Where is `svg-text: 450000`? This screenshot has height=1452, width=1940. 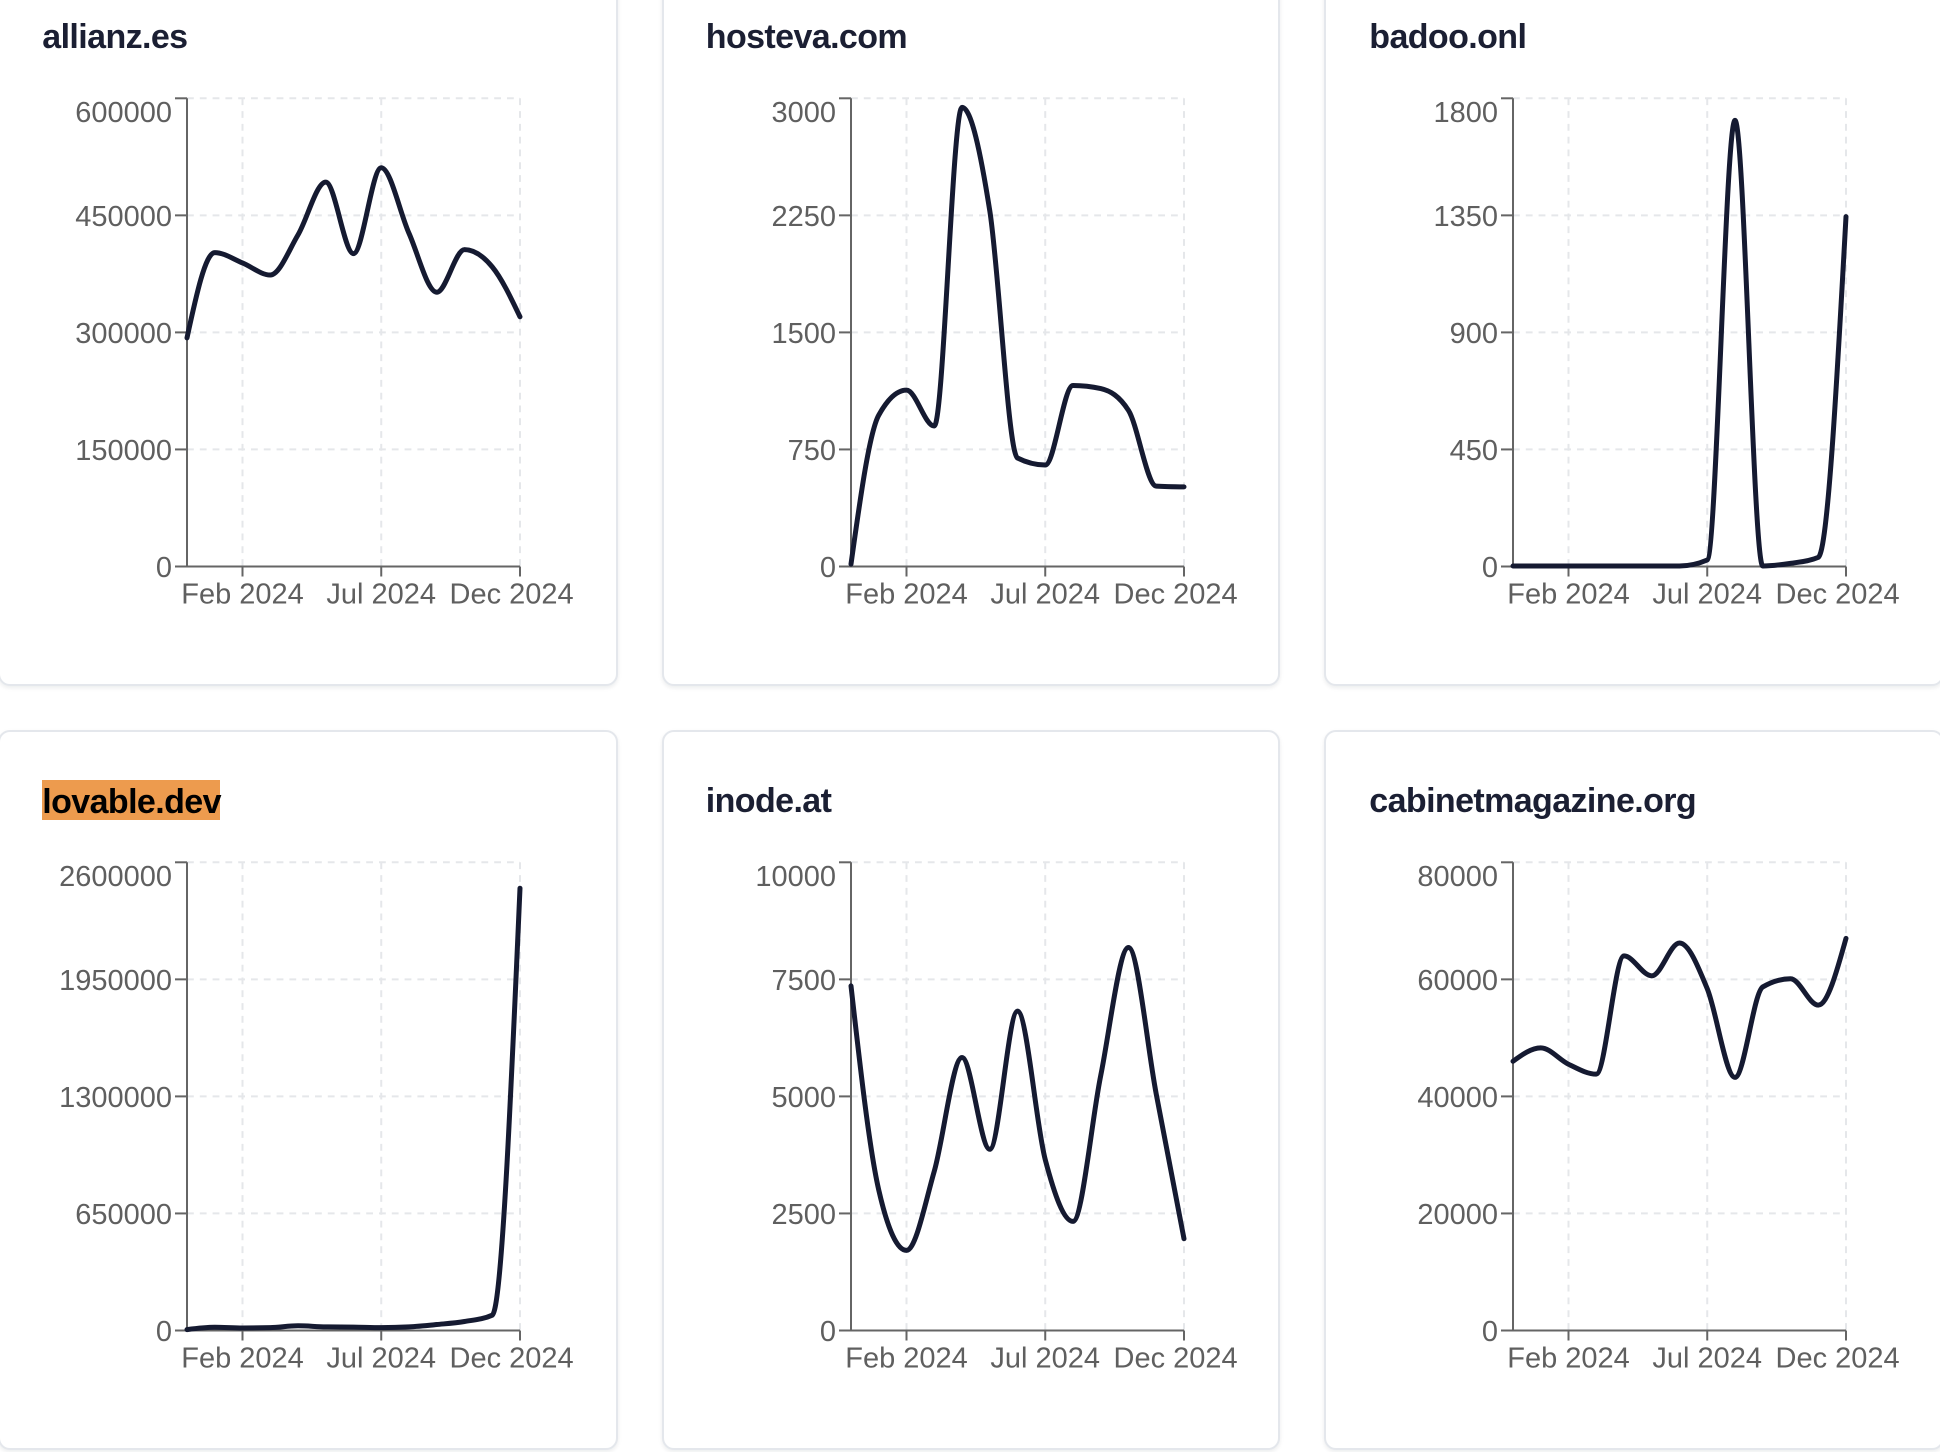 svg-text: 450000 is located at coordinates (123, 216).